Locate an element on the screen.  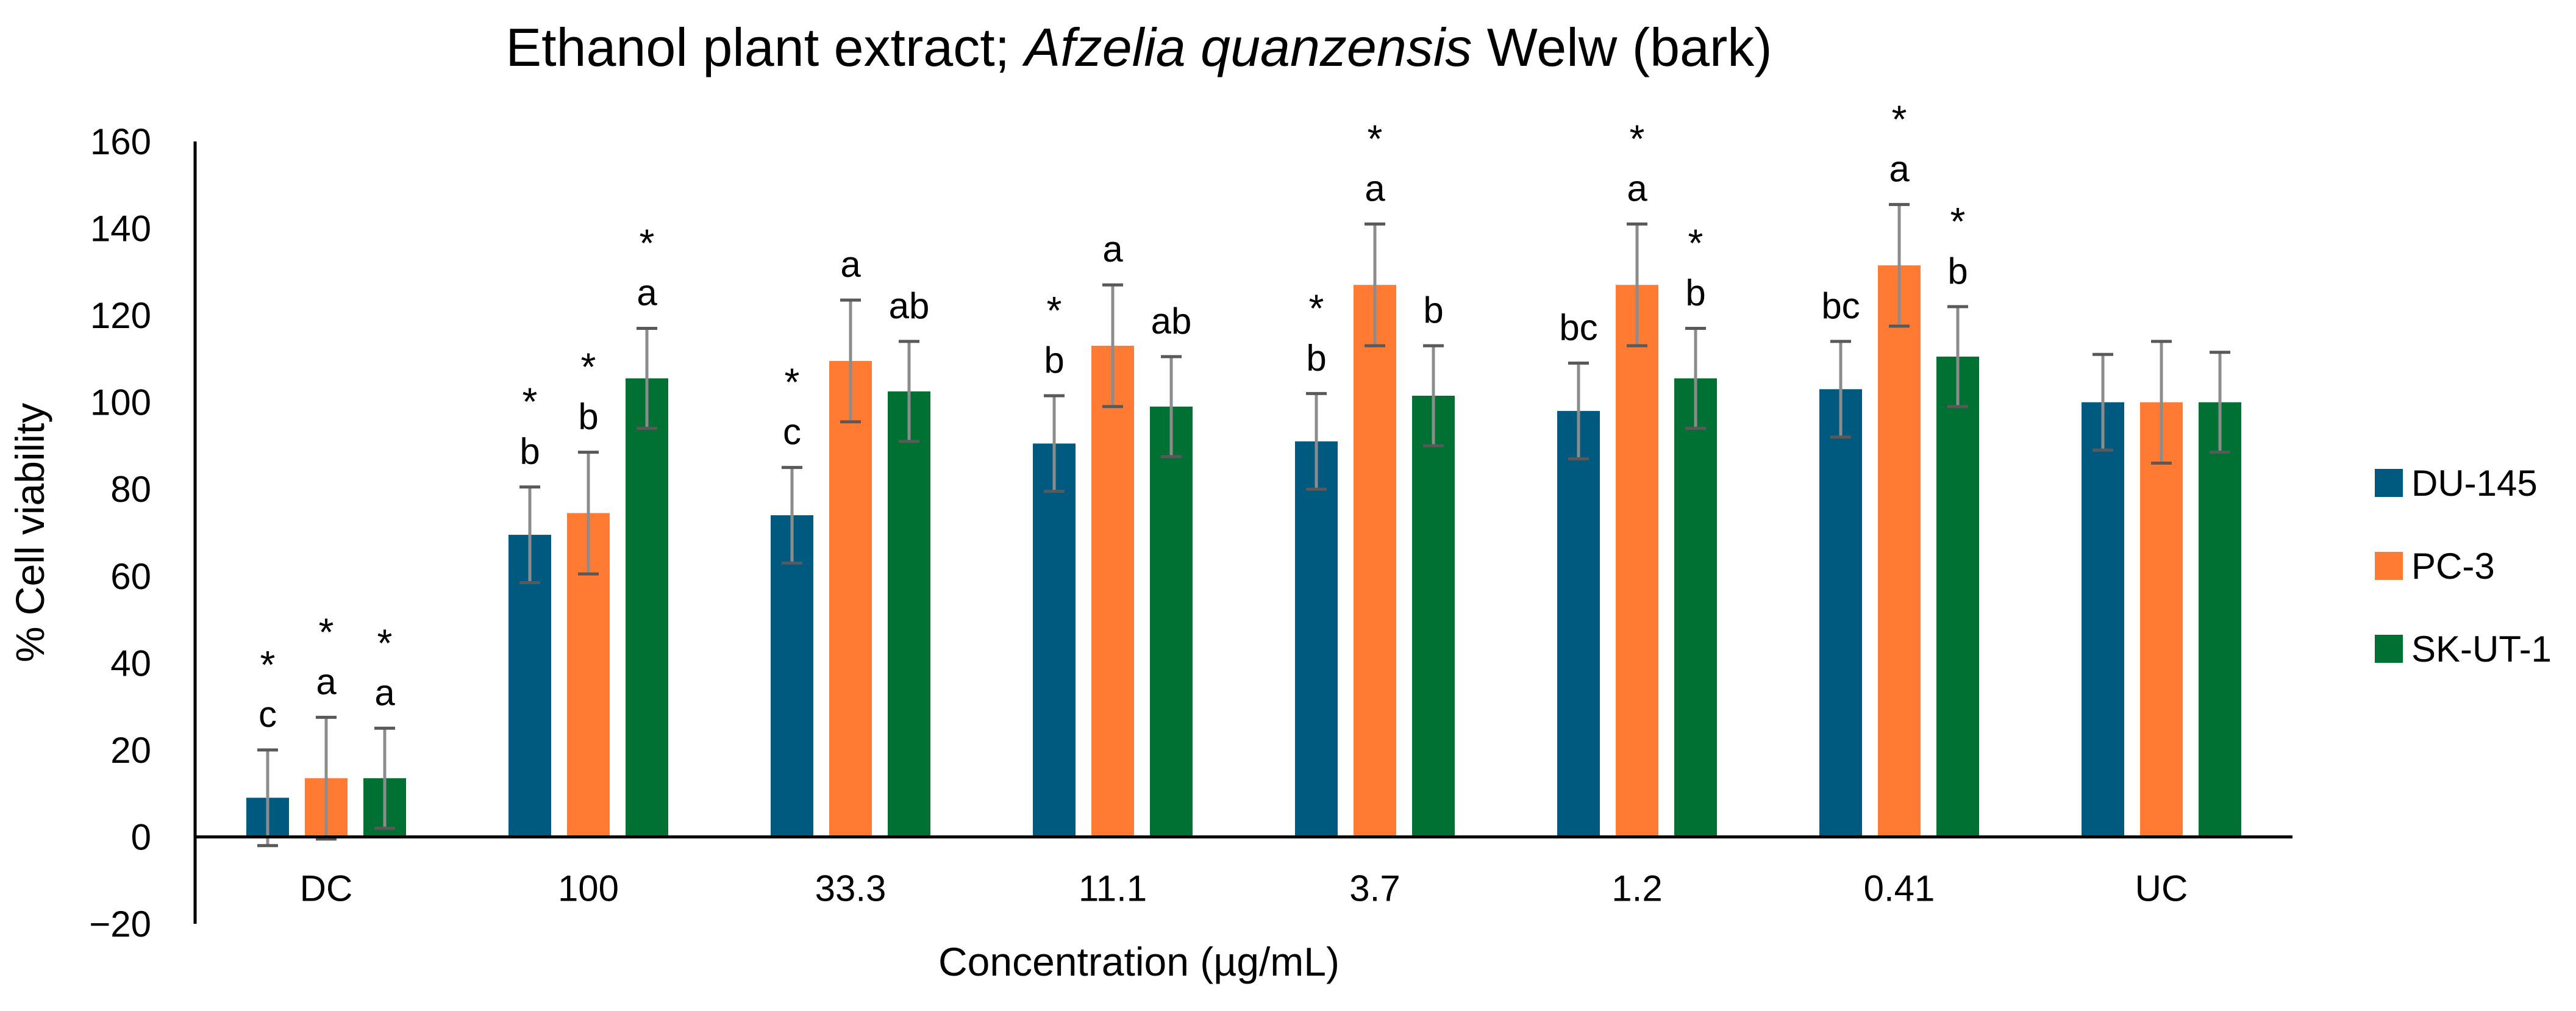
x-tick-label: 11.1 is located at coordinates (1113, 888).